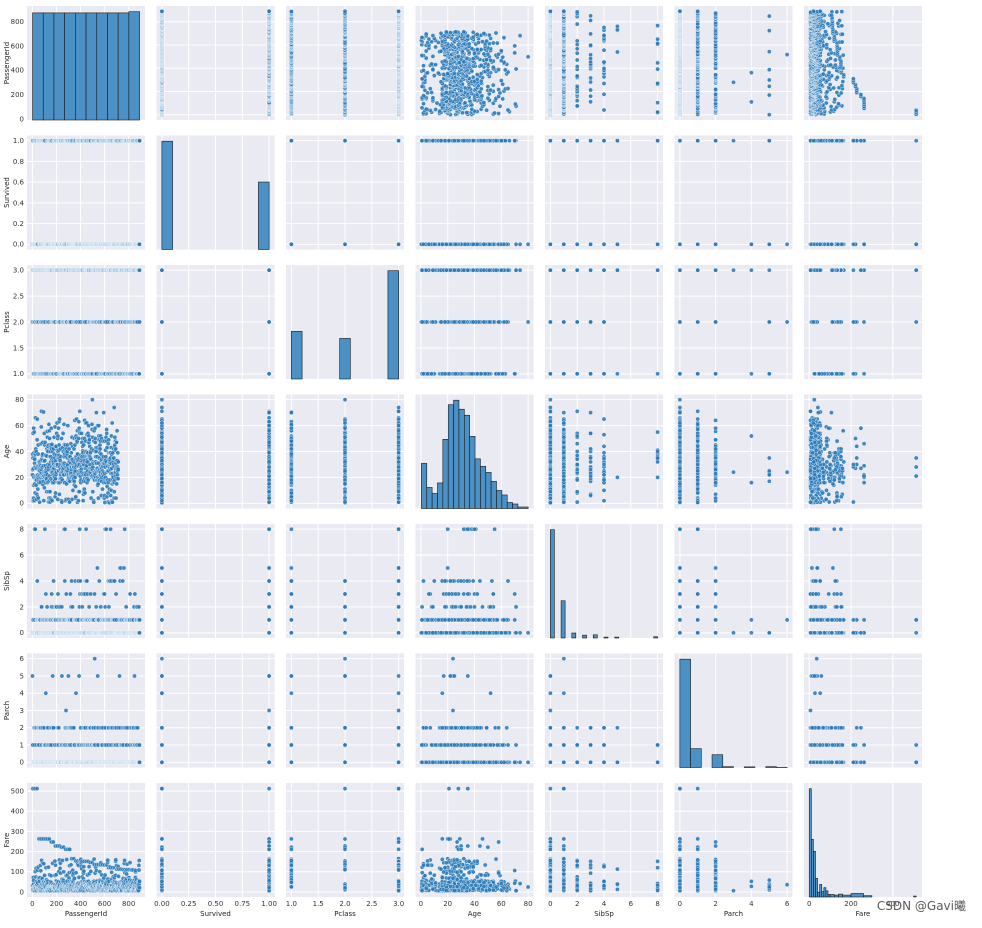  I want to click on y-tick-label: 600, so click(17, 46).